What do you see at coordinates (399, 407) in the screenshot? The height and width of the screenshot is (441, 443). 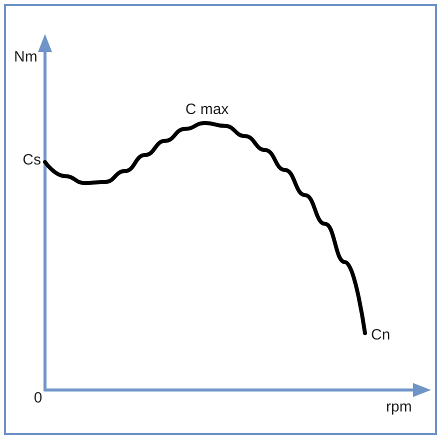 I see `x-axis-title: rpm` at bounding box center [399, 407].